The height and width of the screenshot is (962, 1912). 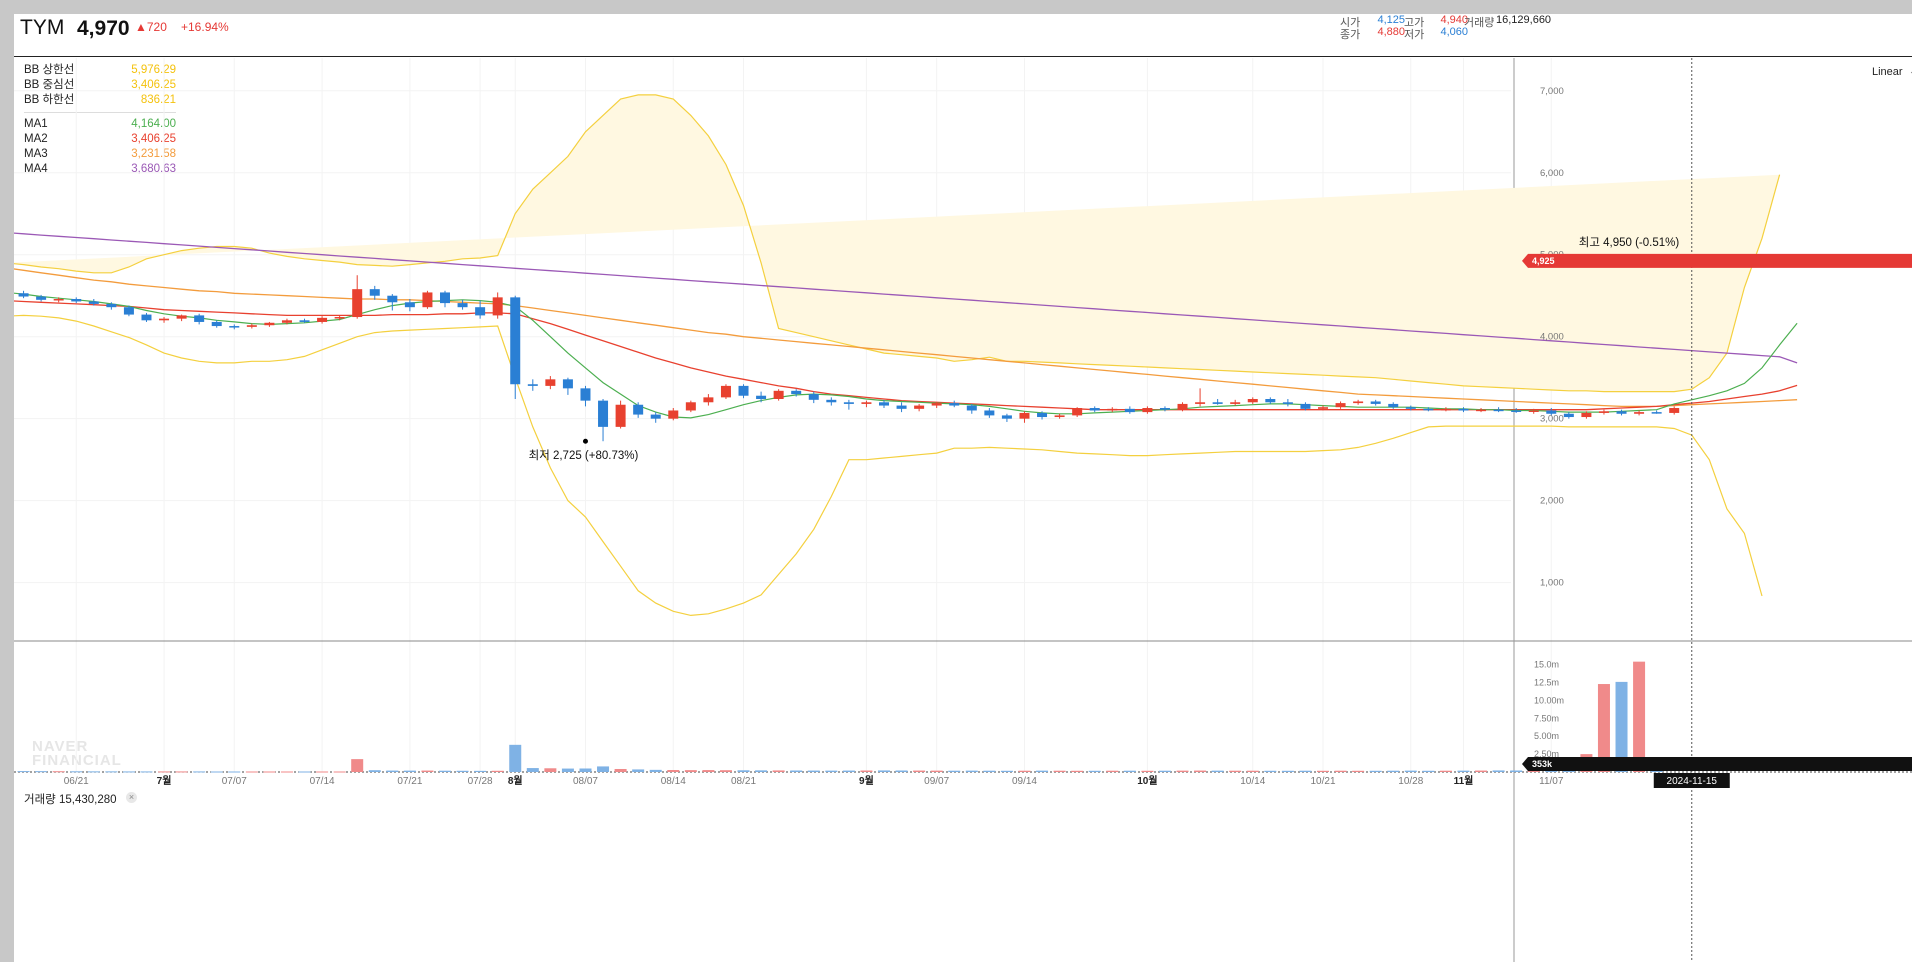 What do you see at coordinates (1552, 173) in the screenshot?
I see `y-tick-label: 6,000` at bounding box center [1552, 173].